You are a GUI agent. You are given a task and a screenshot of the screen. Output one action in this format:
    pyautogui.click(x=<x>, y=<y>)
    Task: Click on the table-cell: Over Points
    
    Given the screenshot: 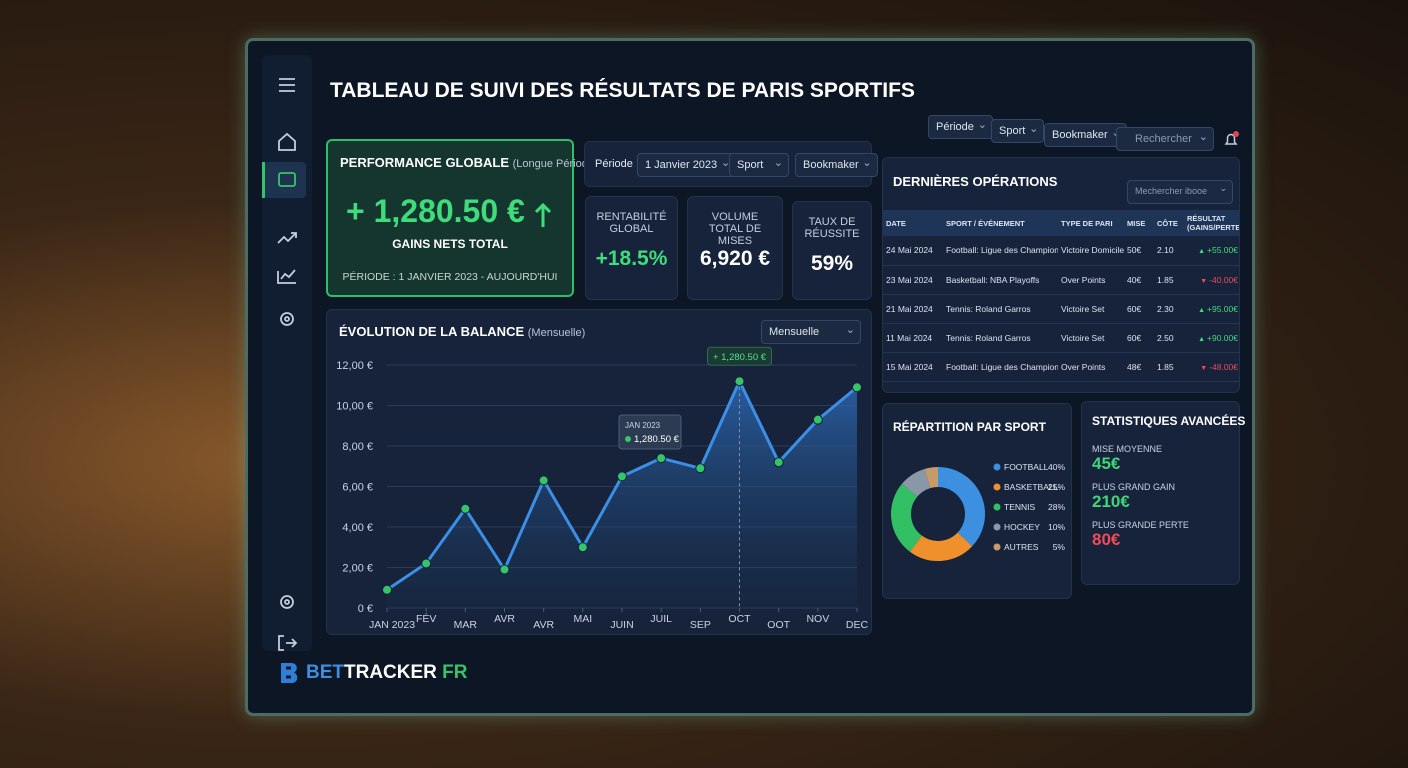 What is the action you would take?
    pyautogui.click(x=1091, y=280)
    